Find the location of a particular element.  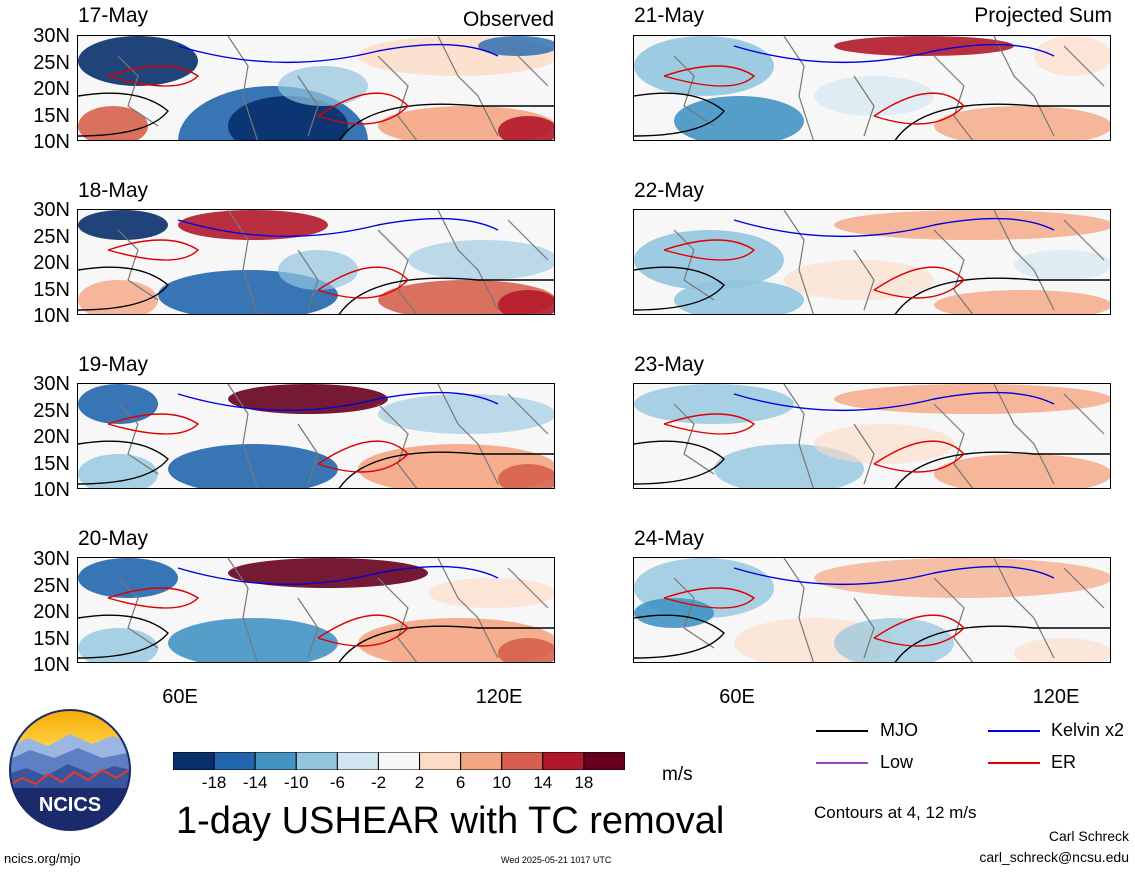

colorbar-tick-label: -2 is located at coordinates (378, 782).